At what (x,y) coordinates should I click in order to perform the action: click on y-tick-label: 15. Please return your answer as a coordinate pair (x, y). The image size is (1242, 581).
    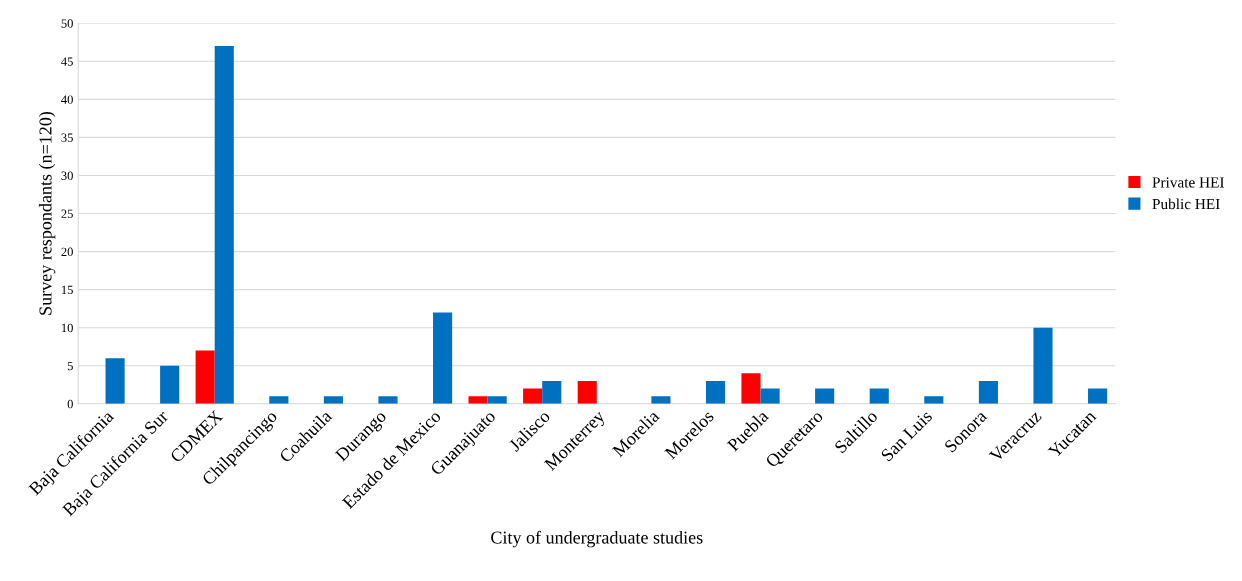
    Looking at the image, I should click on (67, 290).